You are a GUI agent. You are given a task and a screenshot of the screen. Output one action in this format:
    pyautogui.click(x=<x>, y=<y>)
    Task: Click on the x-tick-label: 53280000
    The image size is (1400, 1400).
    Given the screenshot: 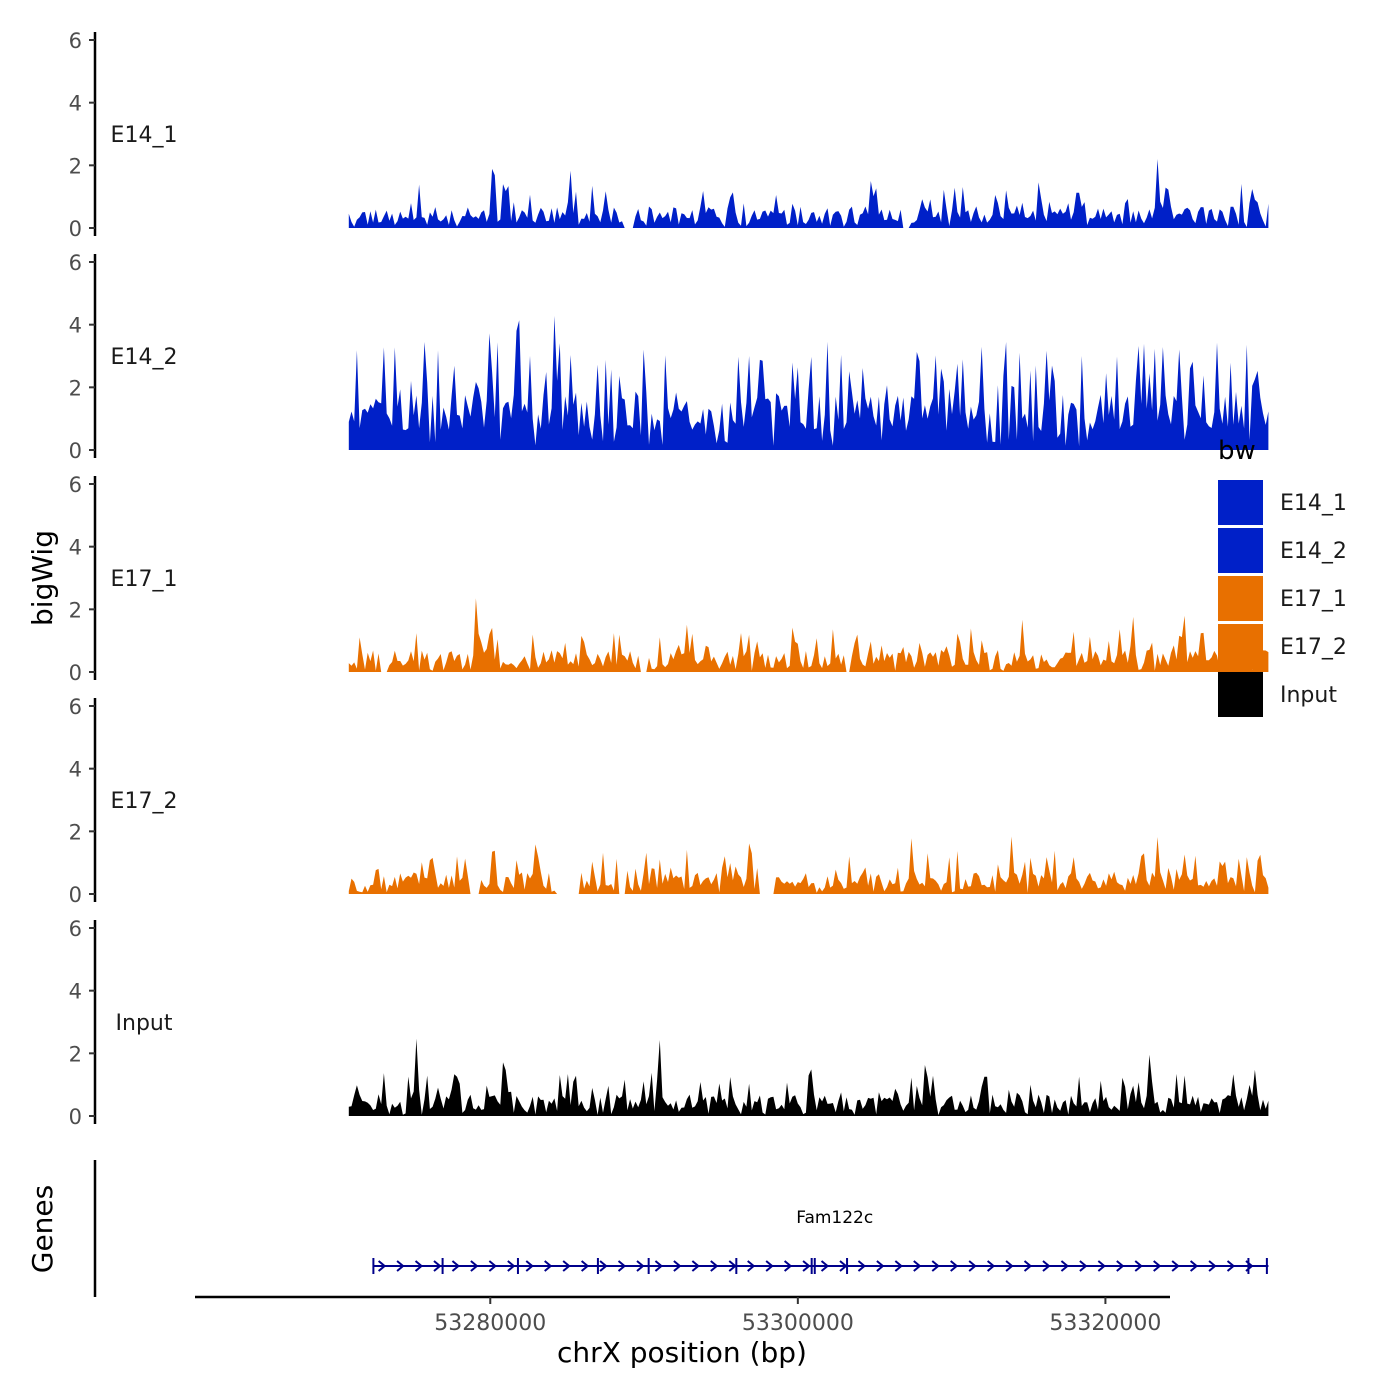 What is the action you would take?
    pyautogui.click(x=490, y=1323)
    